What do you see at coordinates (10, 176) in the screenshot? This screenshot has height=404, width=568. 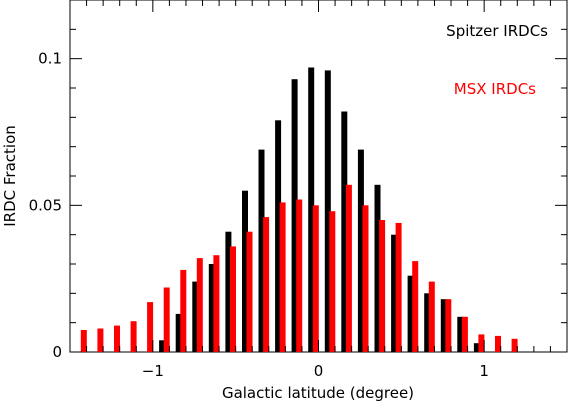 I see `y-axis-label: IRDC Fraction` at bounding box center [10, 176].